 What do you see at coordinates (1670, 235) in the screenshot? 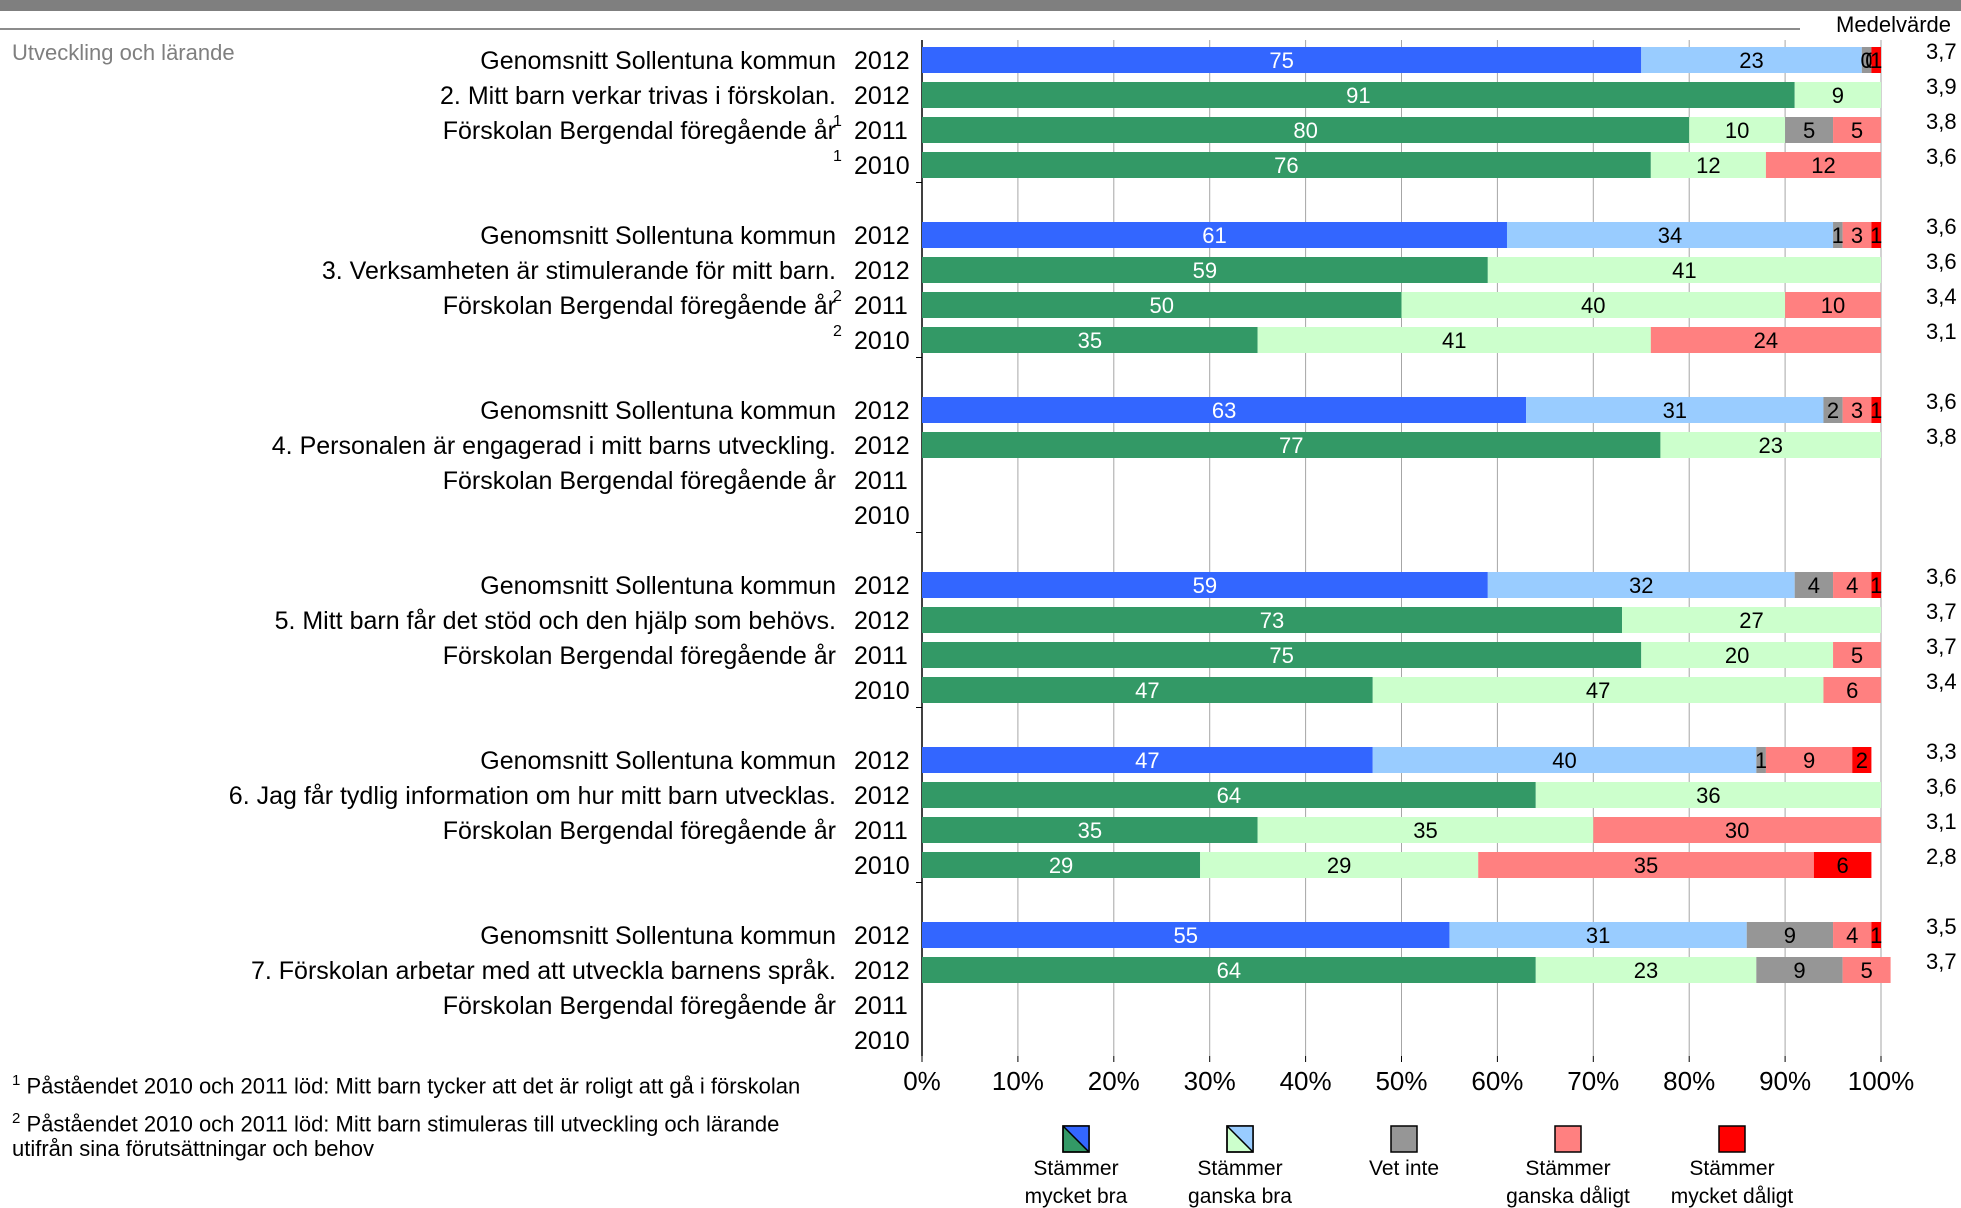
I see `data-label: 34` at bounding box center [1670, 235].